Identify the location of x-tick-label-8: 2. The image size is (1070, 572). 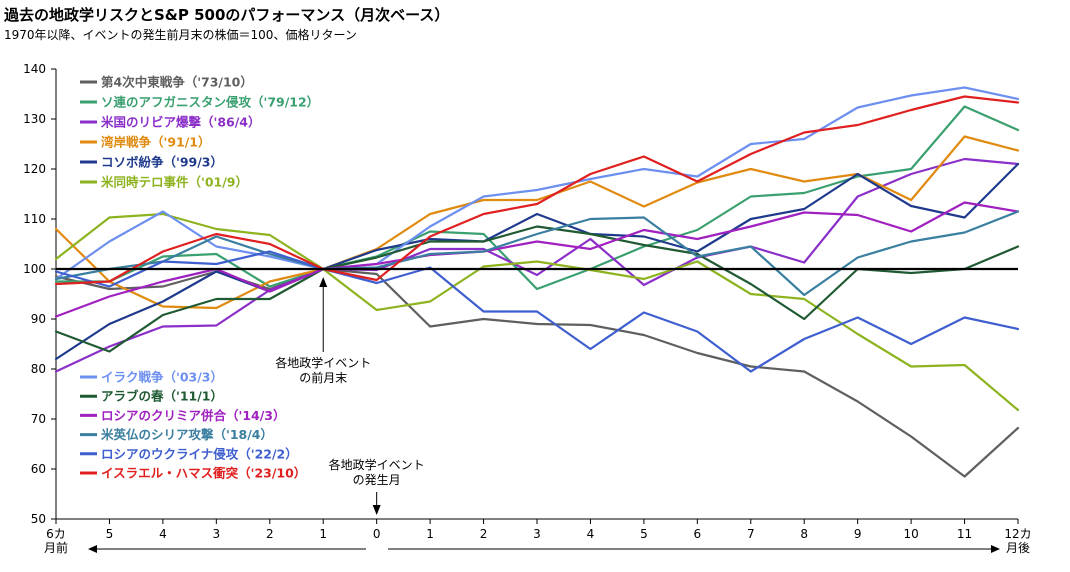
(484, 534).